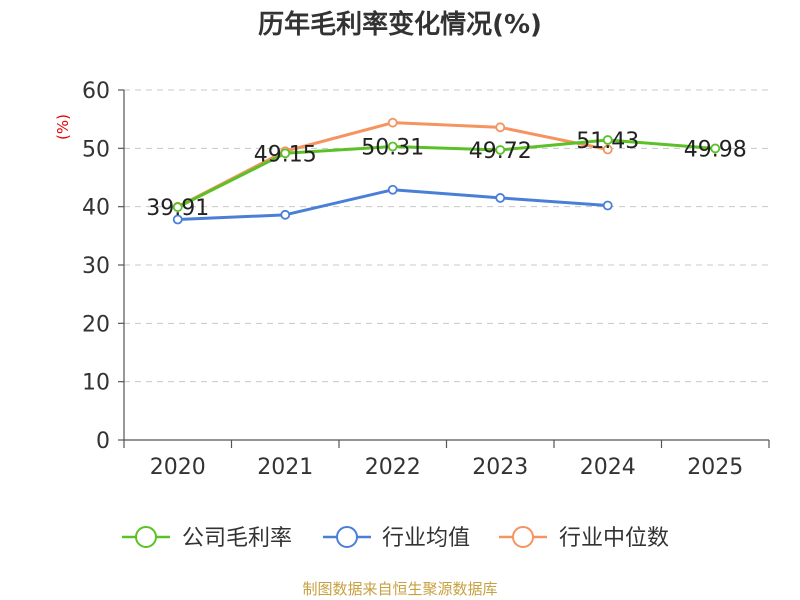 This screenshot has width=800, height=600. Describe the element at coordinates (96, 324) in the screenshot. I see `y-tick-label: 20` at that location.